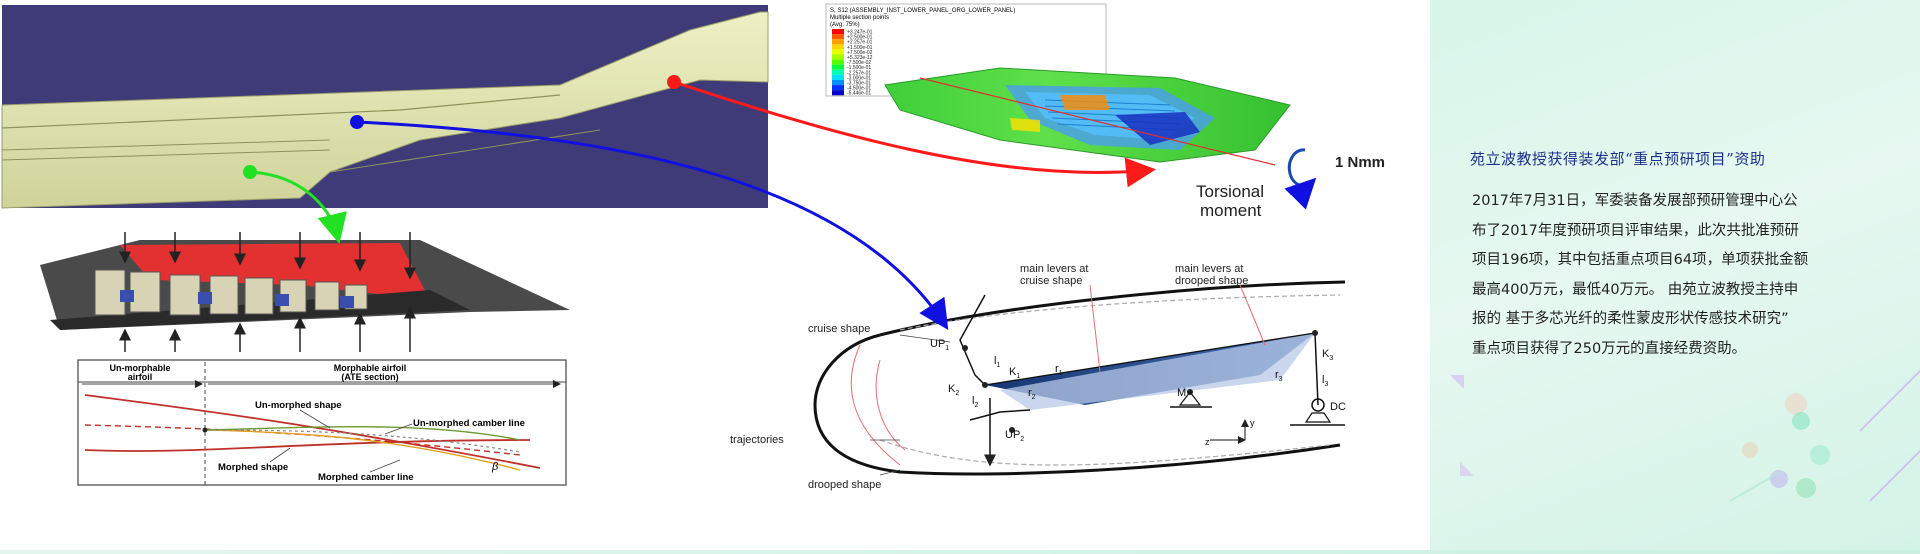 This screenshot has width=1920, height=554. I want to click on label-drooped-shape: drooped shape, so click(844, 485).